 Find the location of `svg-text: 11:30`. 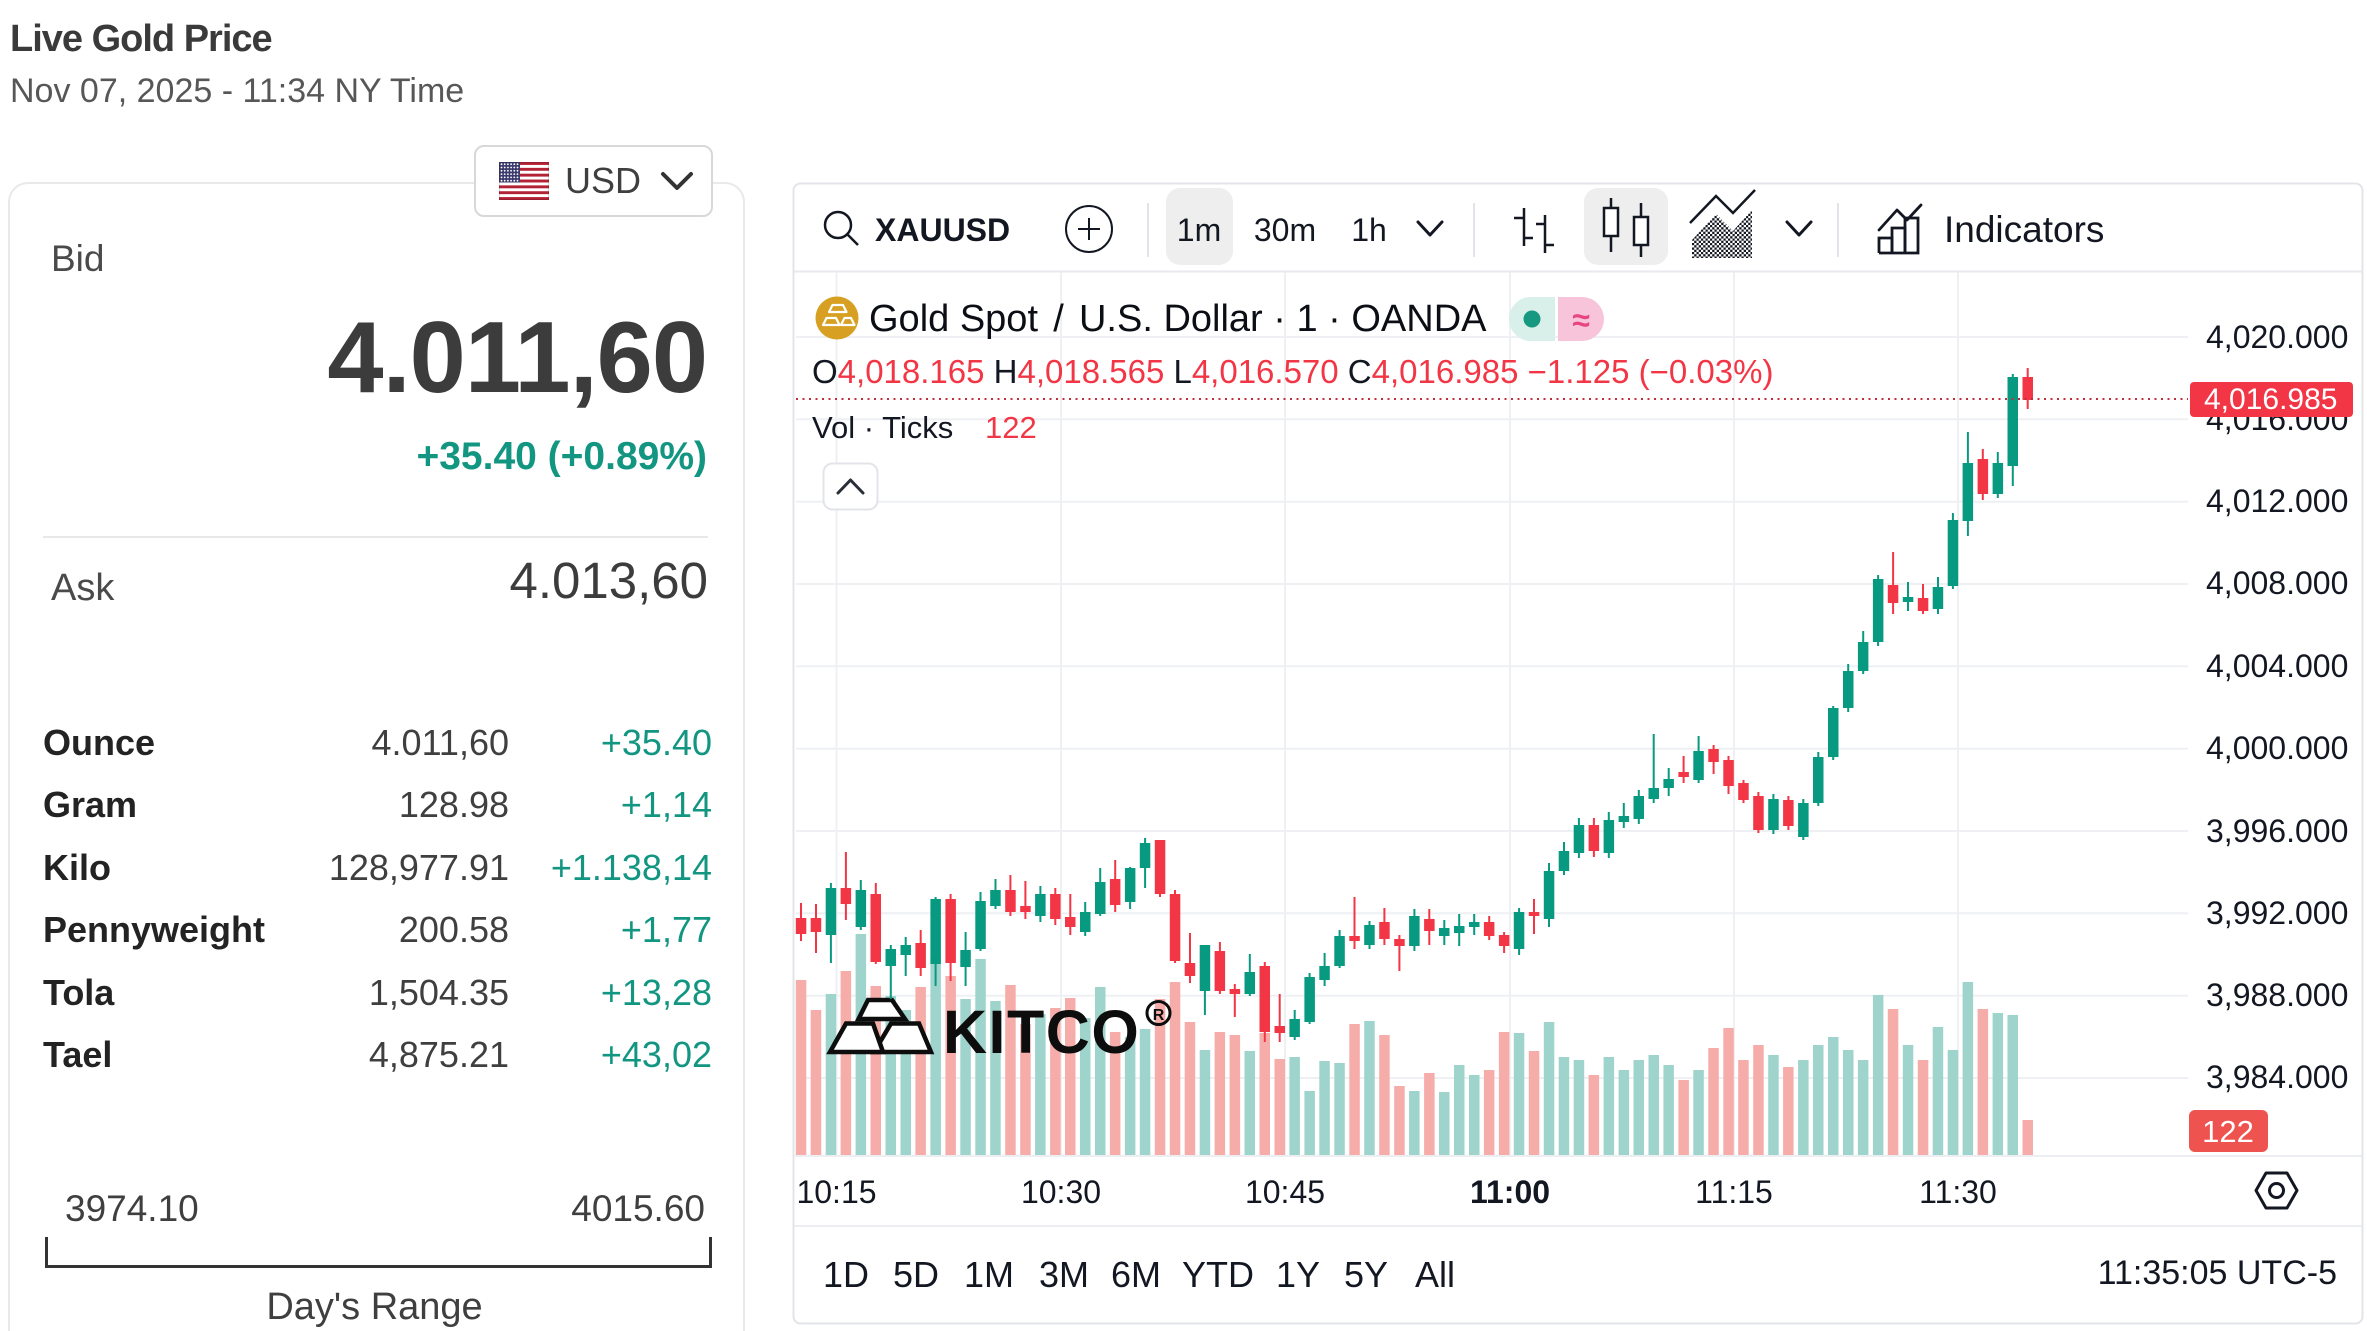

svg-text: 11:30 is located at coordinates (1958, 1192).